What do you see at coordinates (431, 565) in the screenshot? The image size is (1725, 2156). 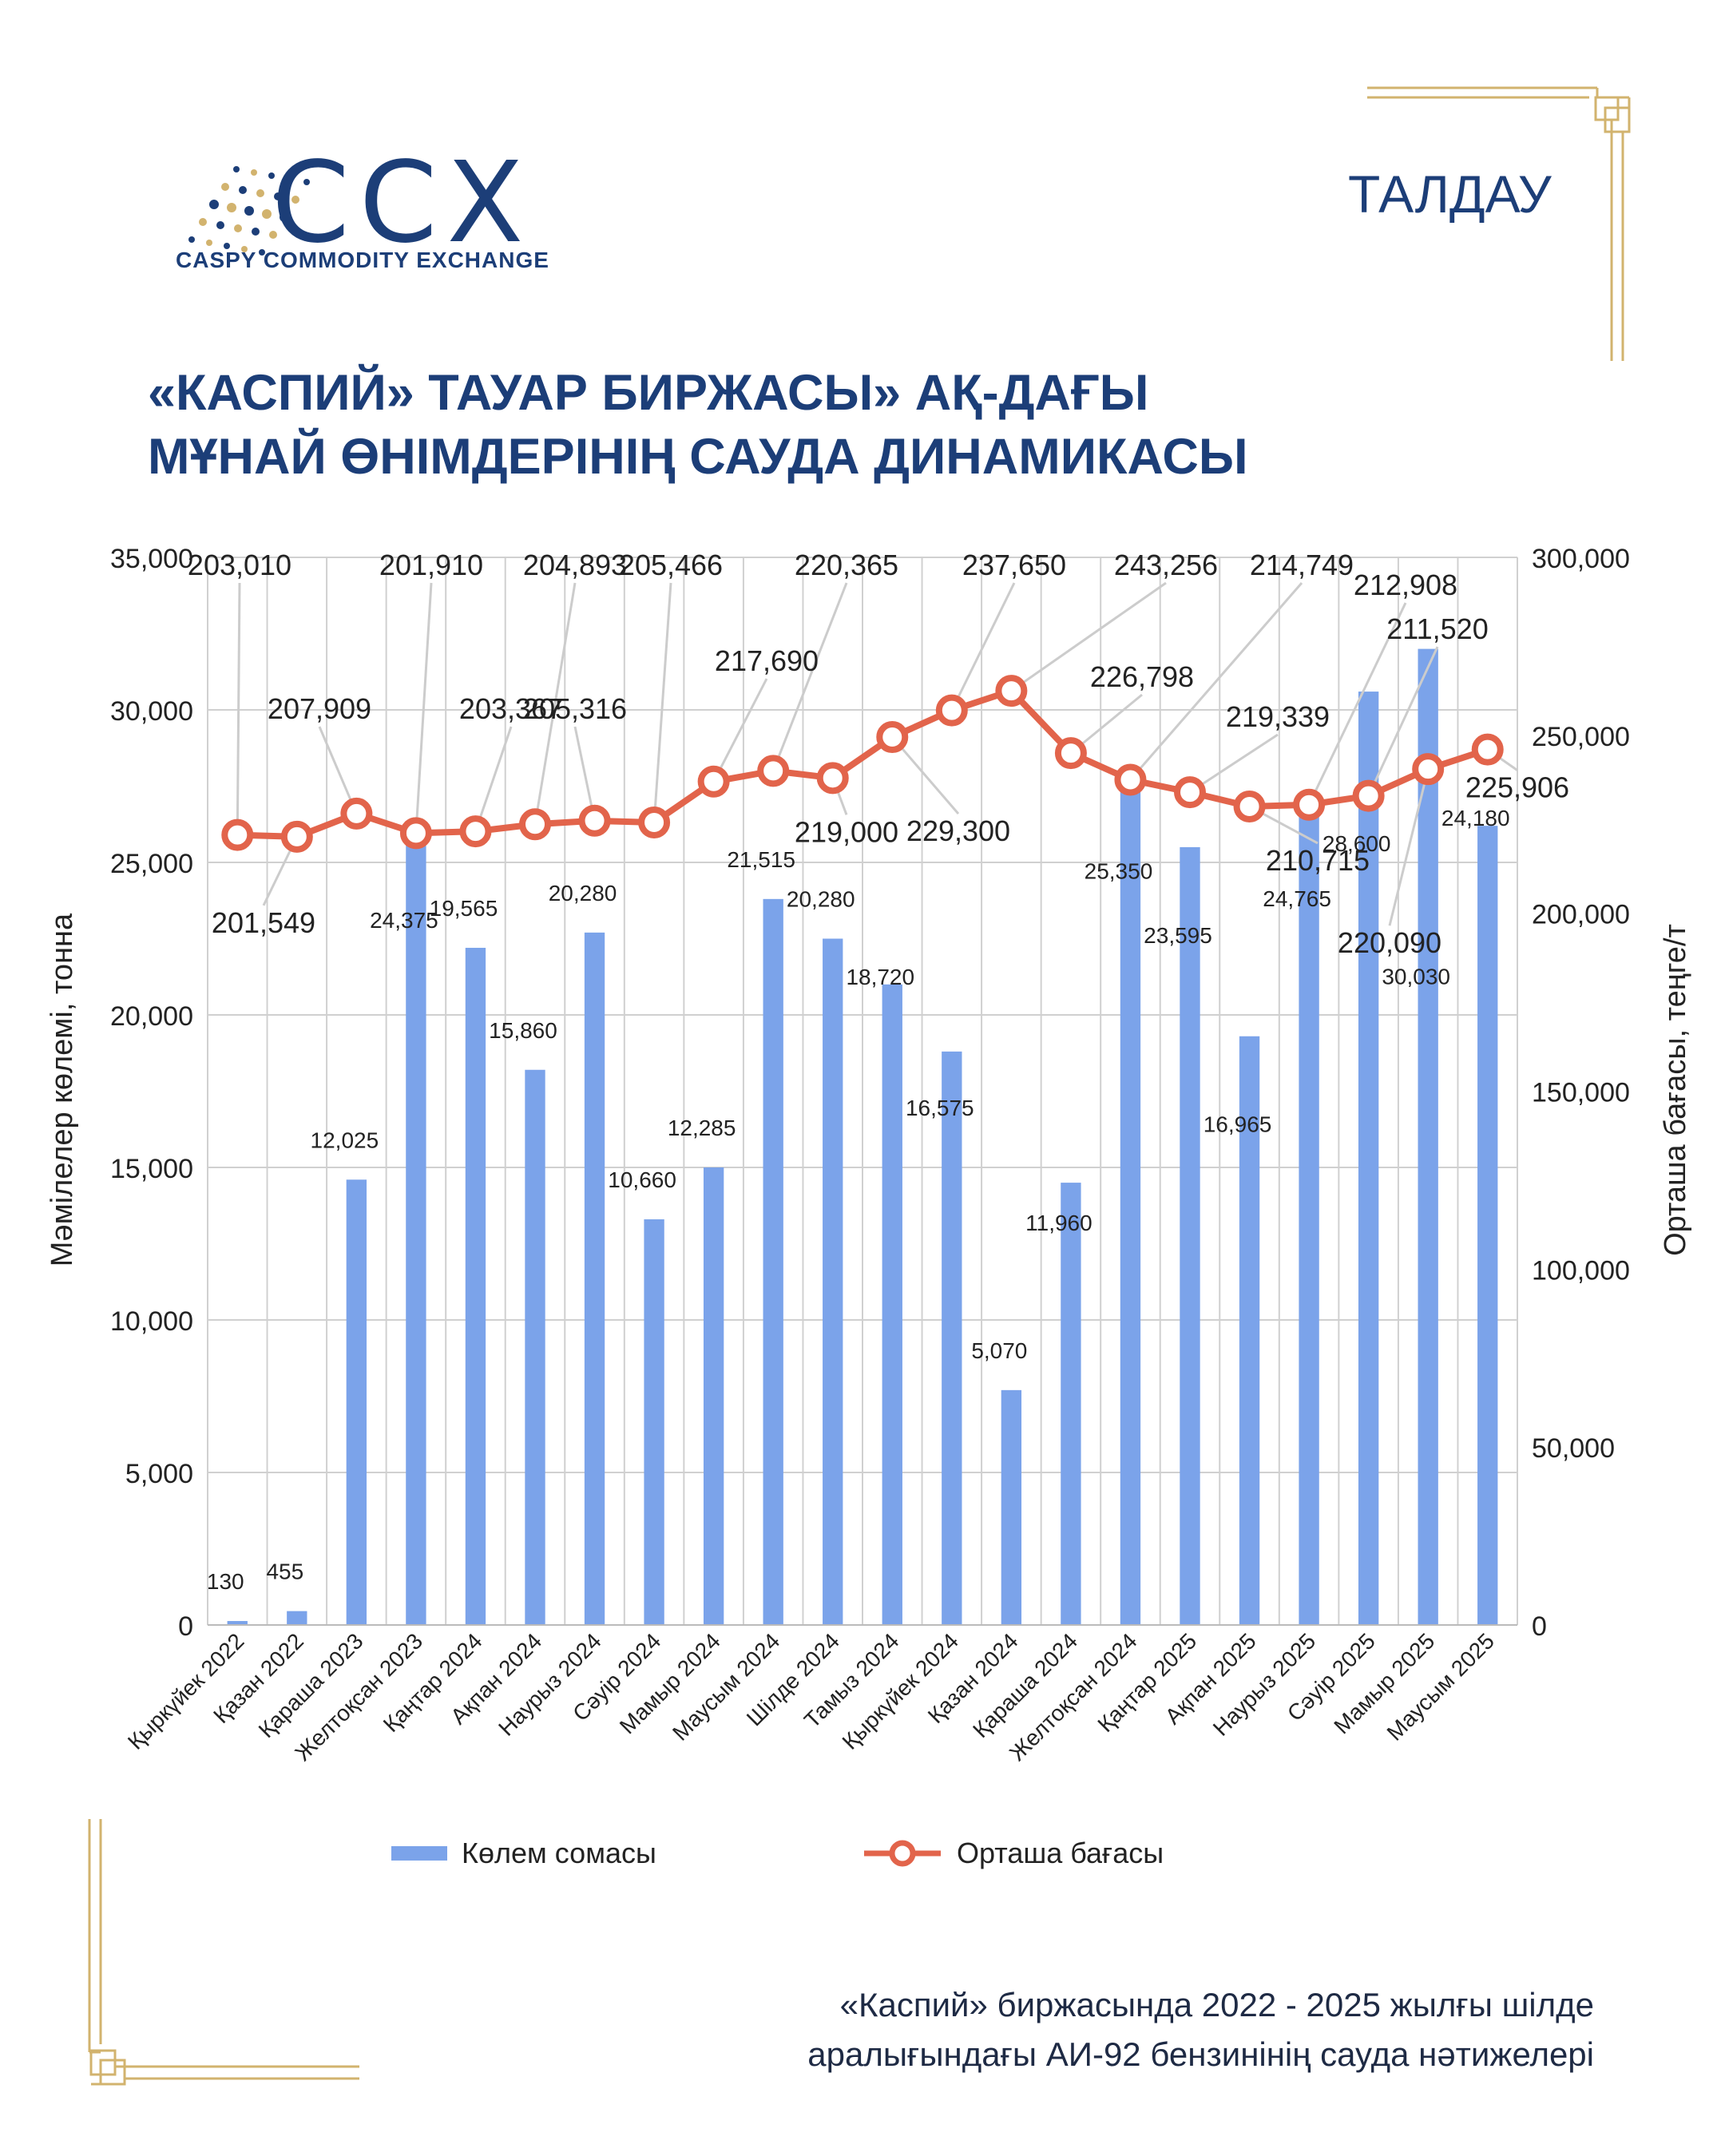 I see `line-data-label: 201,910` at bounding box center [431, 565].